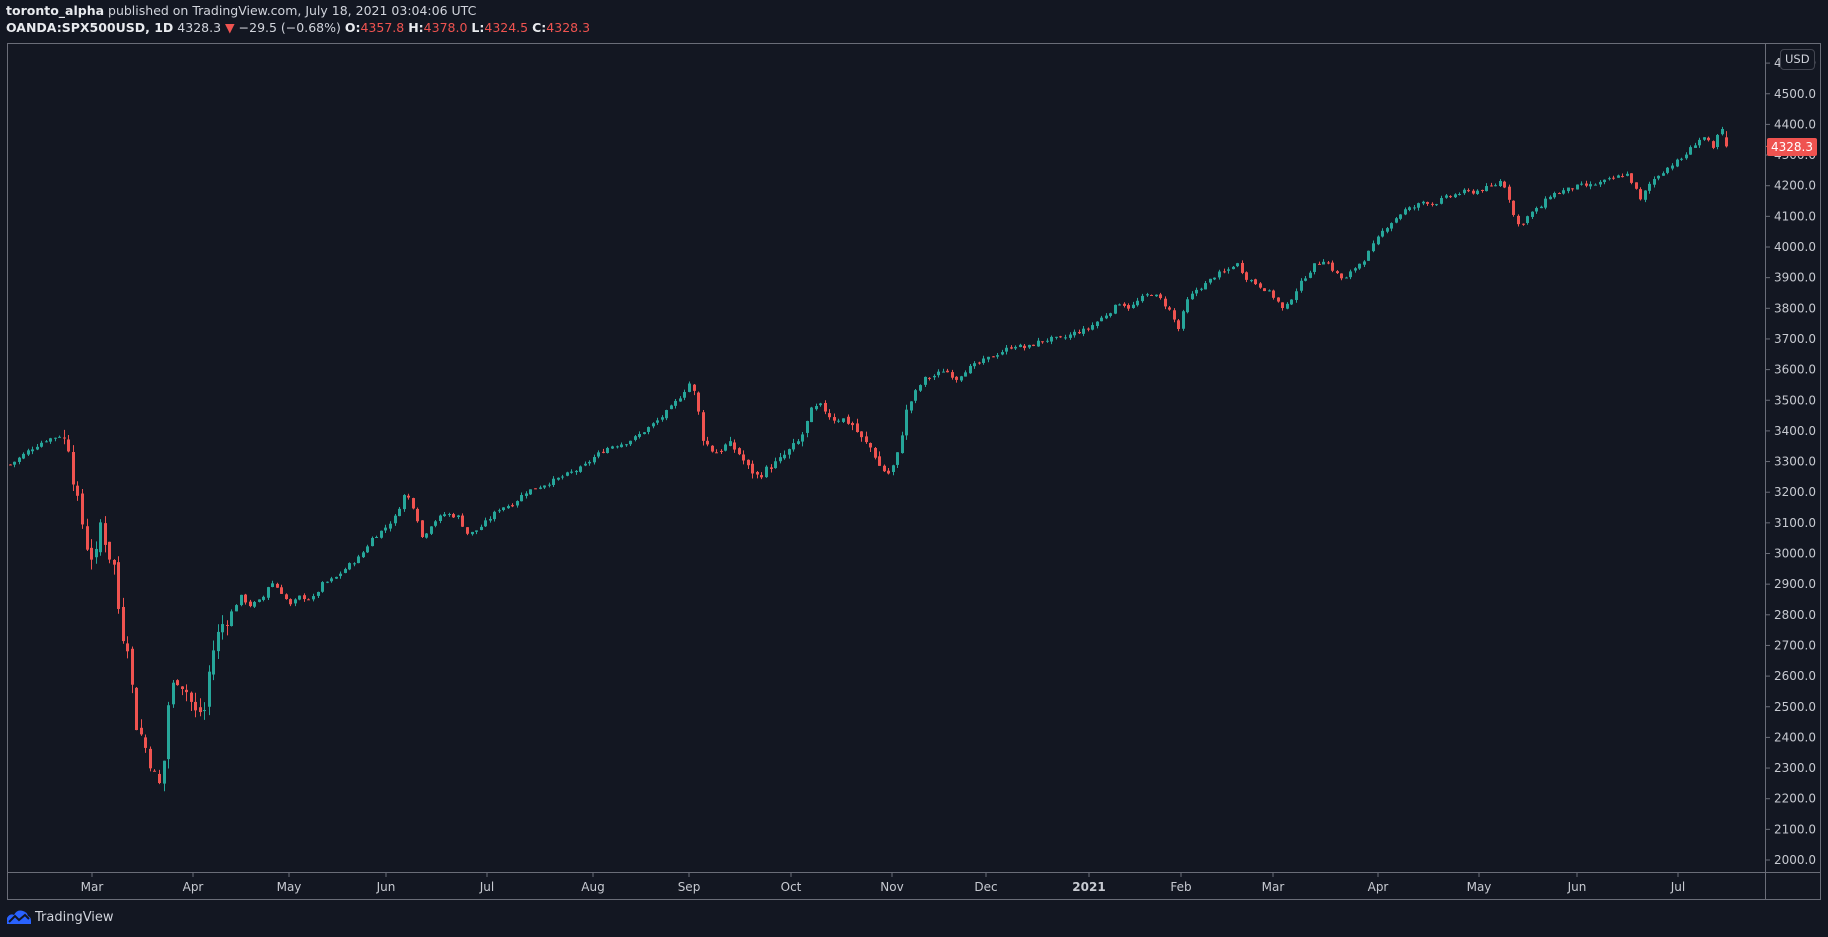  I want to click on tradingview-logo-icon, so click(19, 917).